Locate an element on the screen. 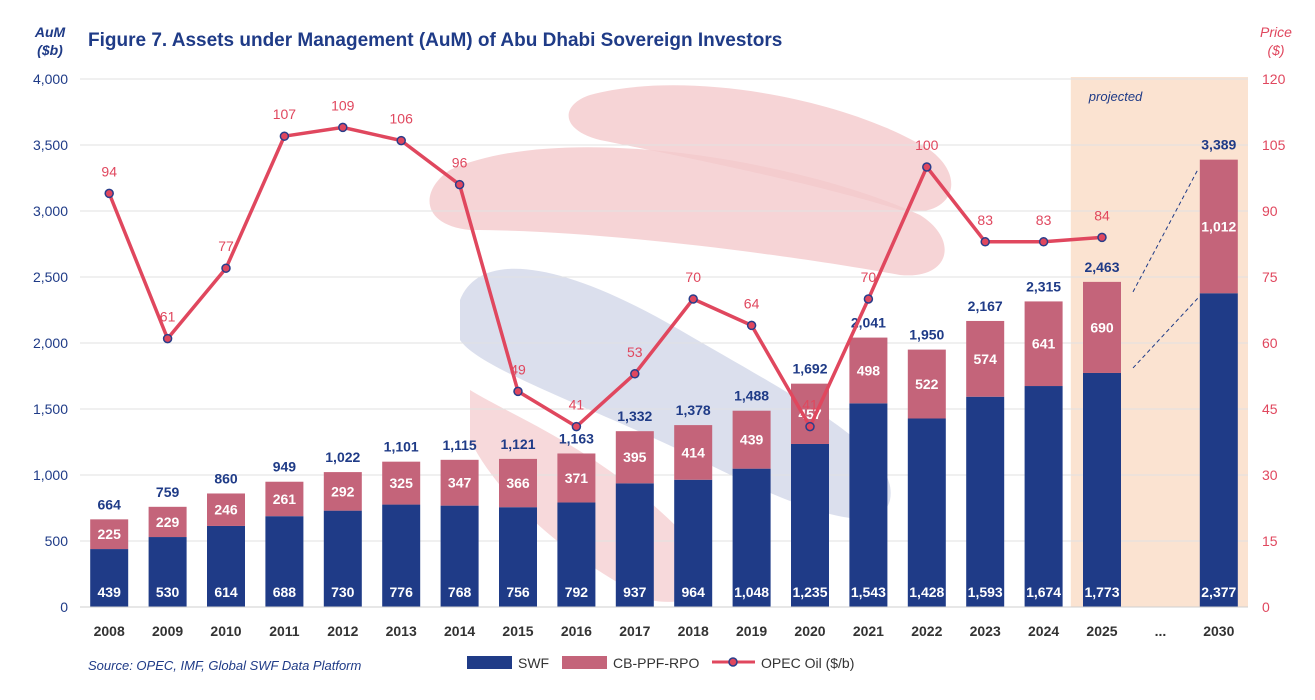 The image size is (1315, 700). watermark-shape is located at coordinates (675, 393).